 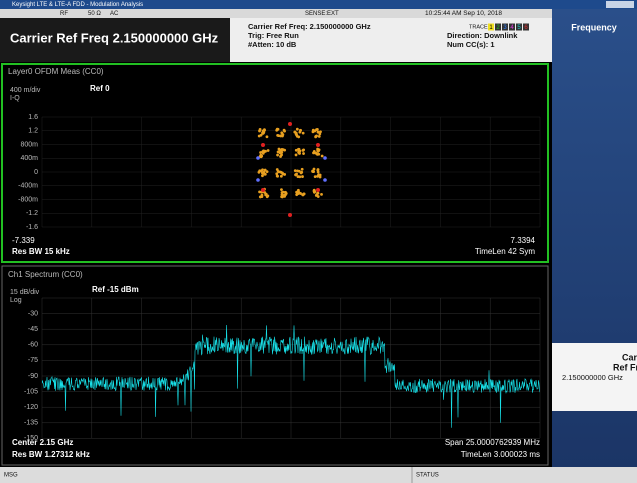 What do you see at coordinates (28, 199) in the screenshot?
I see `y-tick-label: -800m` at bounding box center [28, 199].